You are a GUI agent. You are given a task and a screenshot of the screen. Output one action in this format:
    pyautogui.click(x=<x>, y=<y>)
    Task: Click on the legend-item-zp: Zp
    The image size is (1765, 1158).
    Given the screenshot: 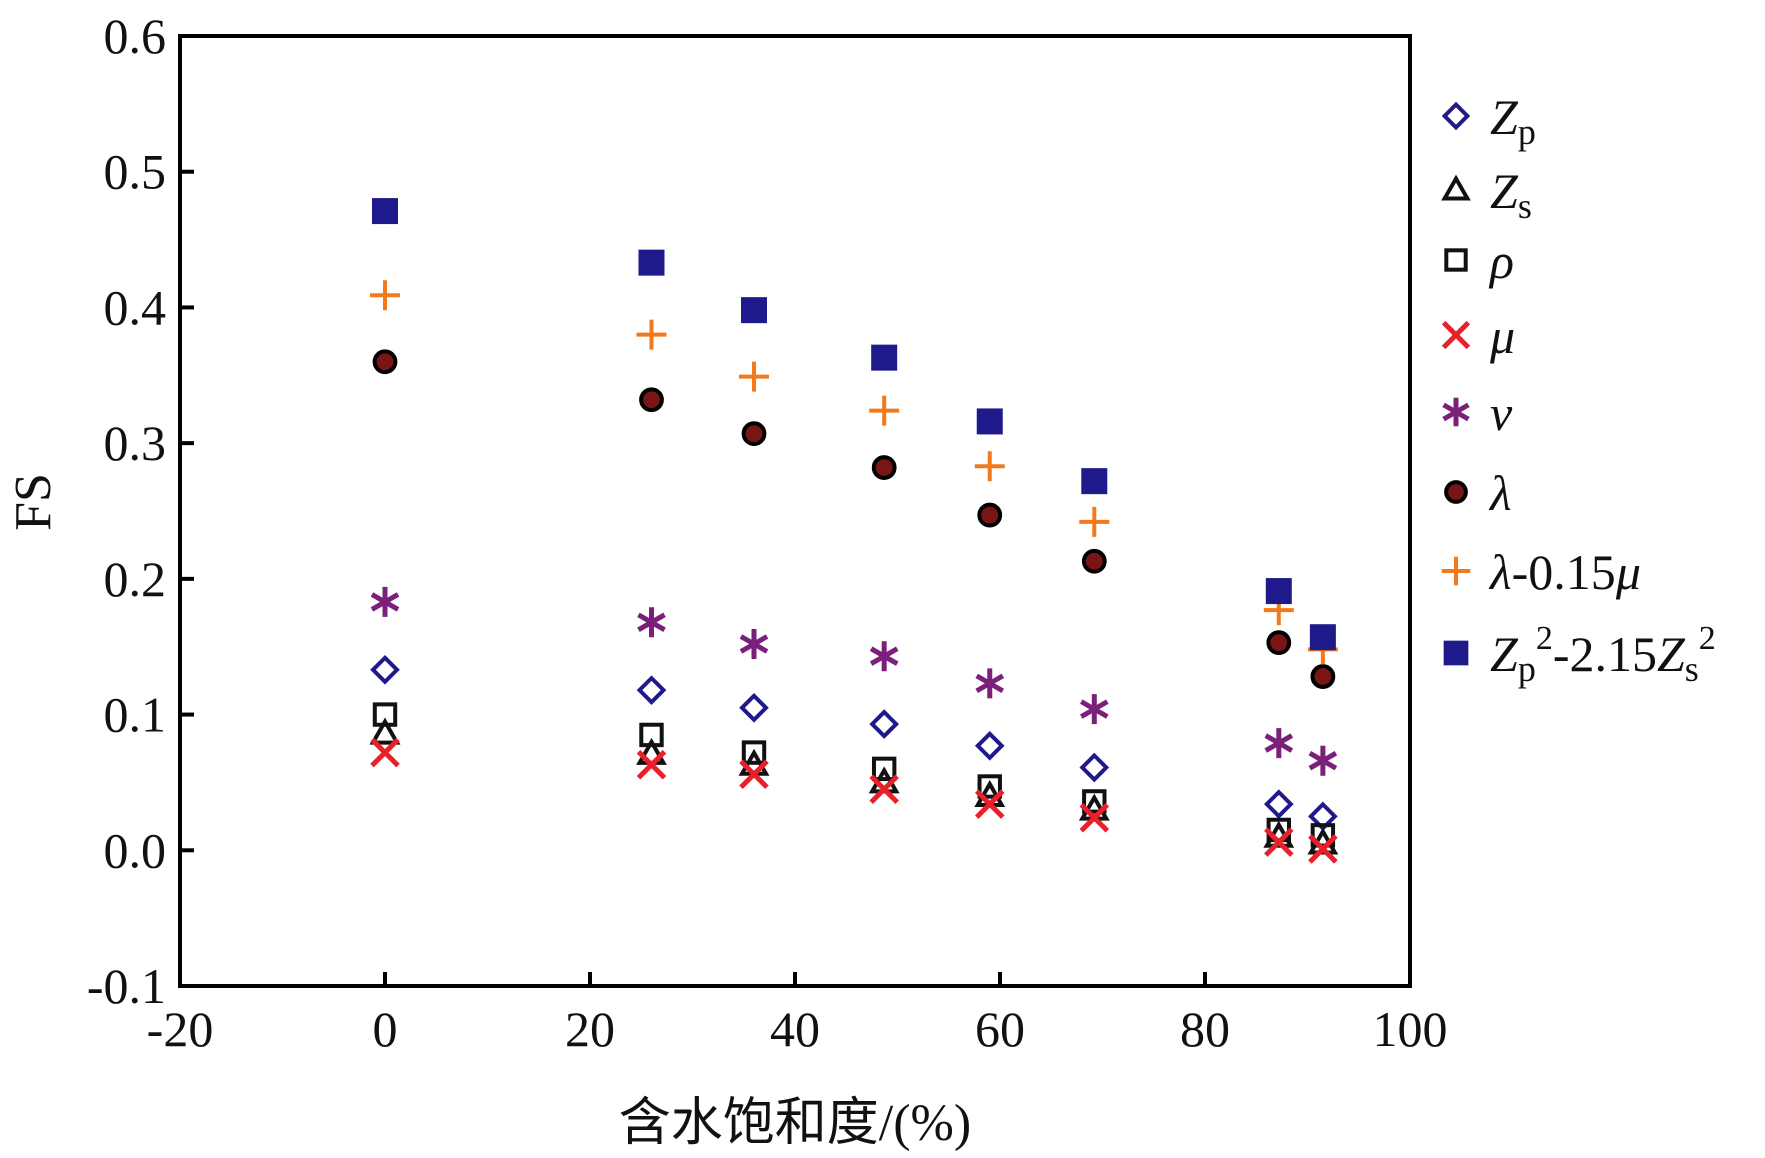 What is the action you would take?
    pyautogui.click(x=1488, y=120)
    